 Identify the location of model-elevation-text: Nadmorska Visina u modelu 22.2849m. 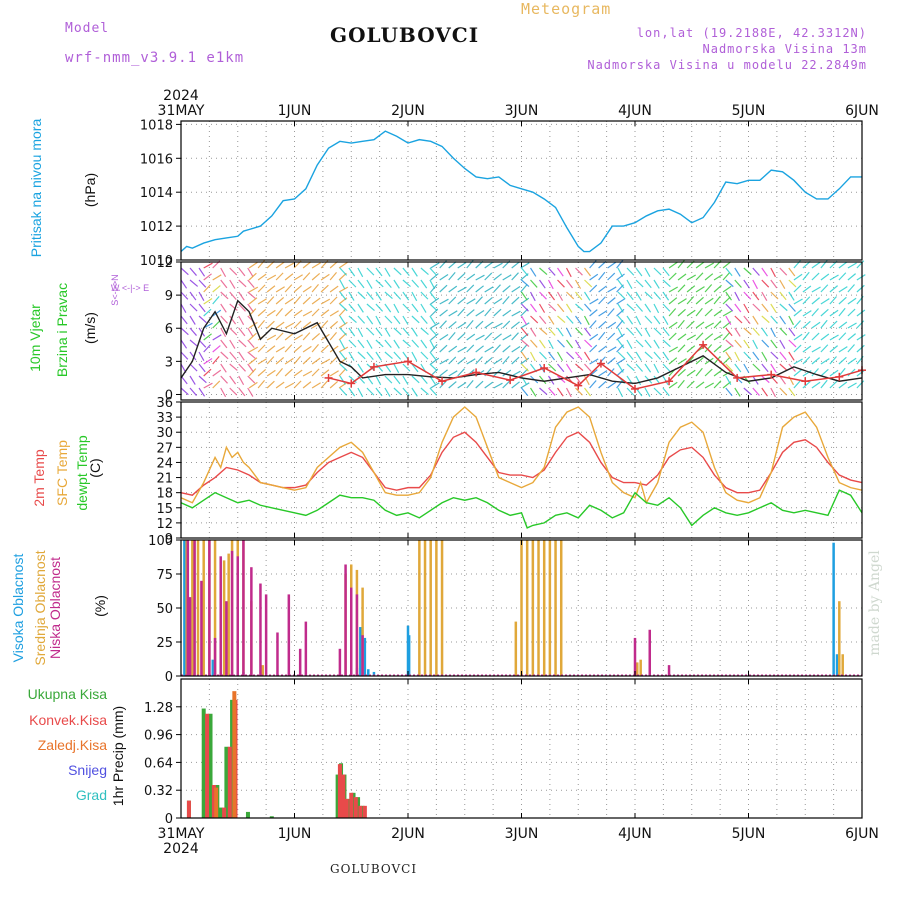
(727, 65).